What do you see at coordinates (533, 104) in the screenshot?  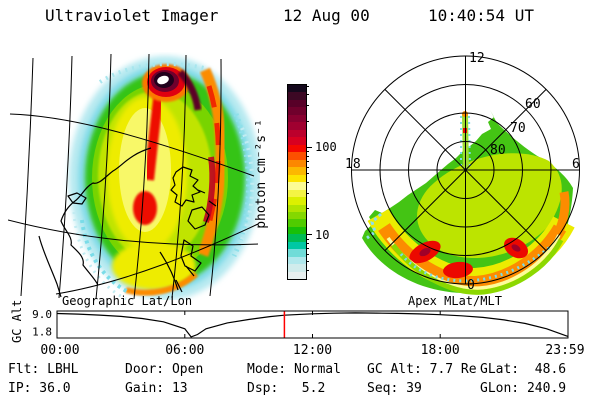 I see `mlat-label-60: 60` at bounding box center [533, 104].